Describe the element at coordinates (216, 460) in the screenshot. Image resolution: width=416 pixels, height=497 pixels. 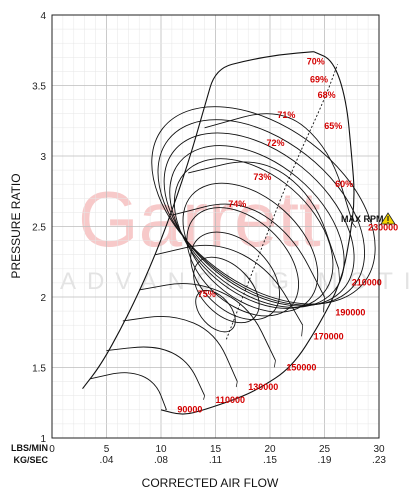
I see `x-tick-label-kg: .11` at that location.